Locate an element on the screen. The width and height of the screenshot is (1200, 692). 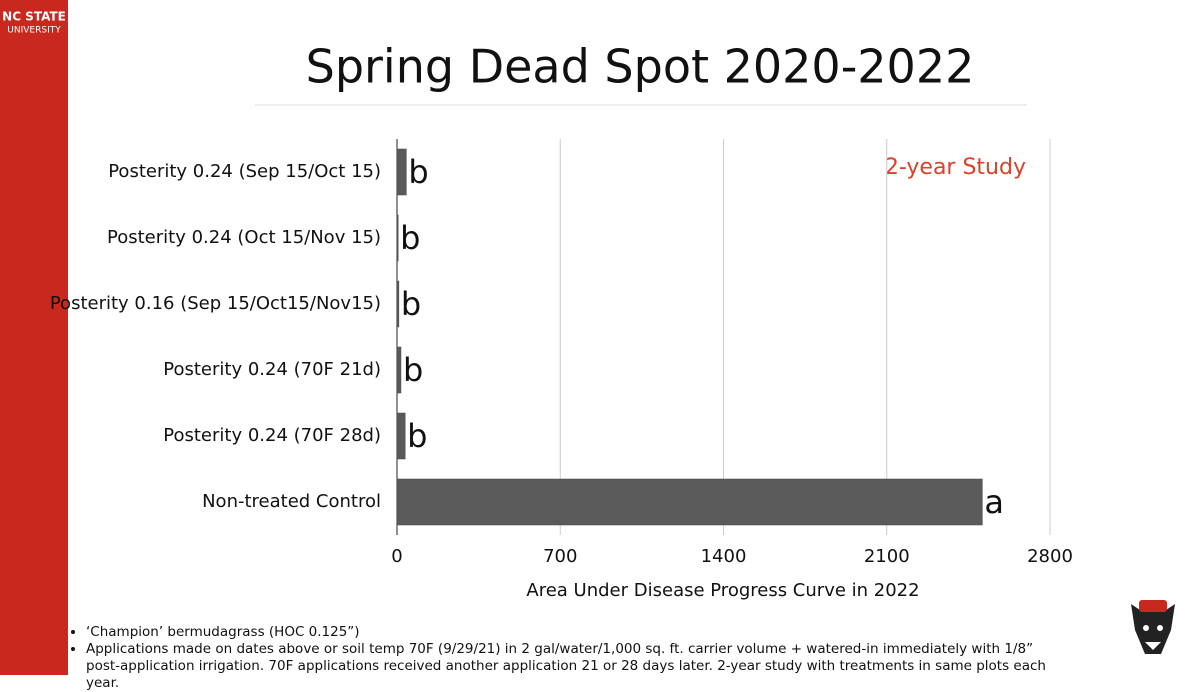
y-tick-label: Posterity 0.24 (Oct 15/Nov 15) is located at coordinates (244, 237).